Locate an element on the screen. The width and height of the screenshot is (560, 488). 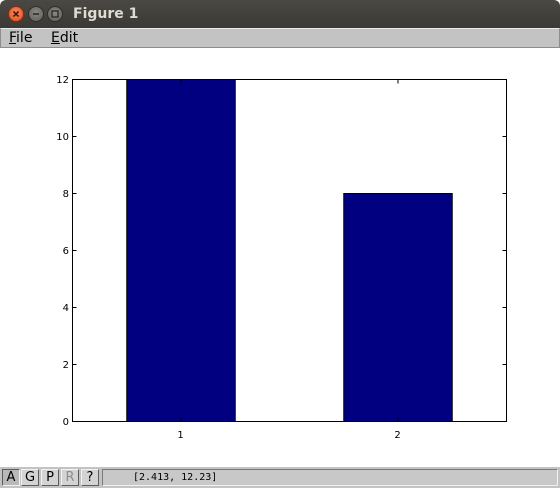
coordinate-display: [2.413, 12.23] is located at coordinates (330, 477).